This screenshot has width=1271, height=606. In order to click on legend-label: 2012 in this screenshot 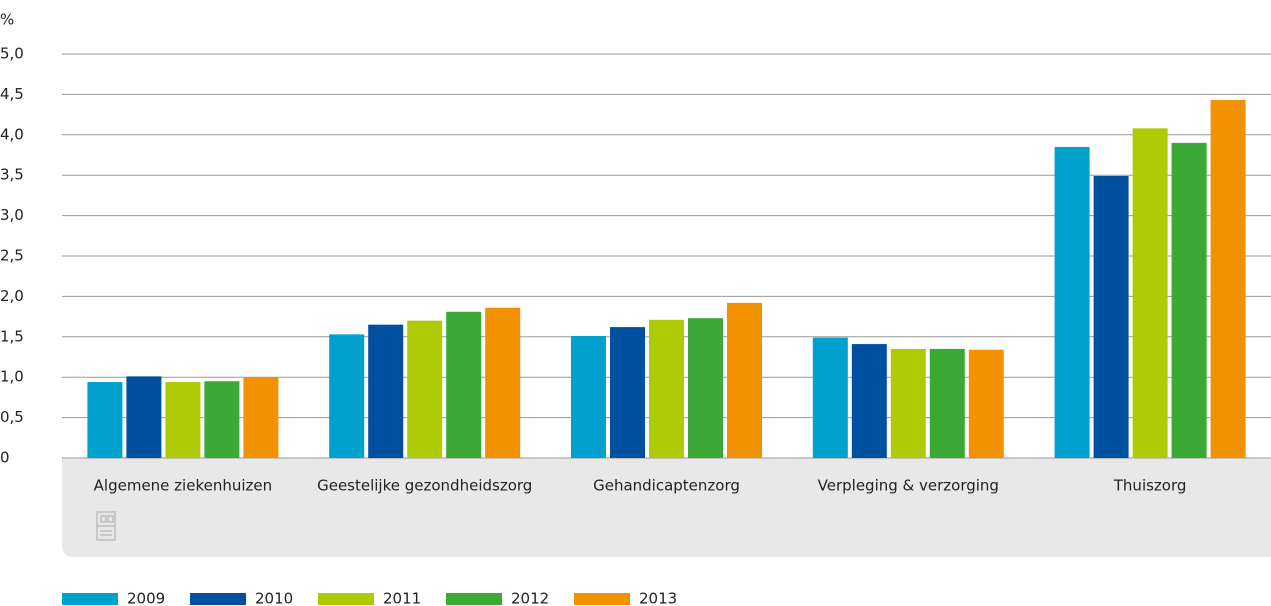, I will do `click(530, 598)`.